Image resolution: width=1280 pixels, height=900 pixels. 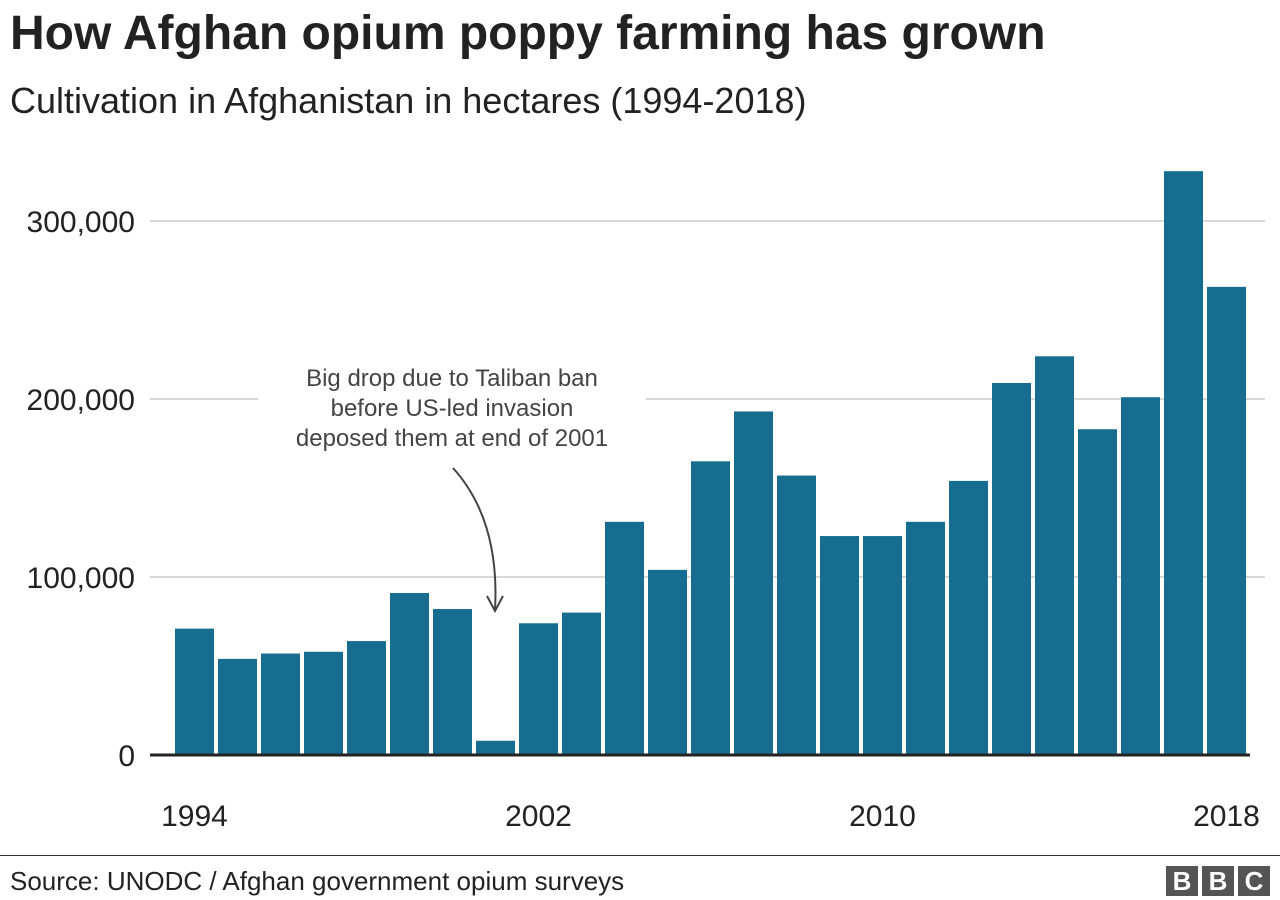 I want to click on bar-2000, so click(x=452, y=682).